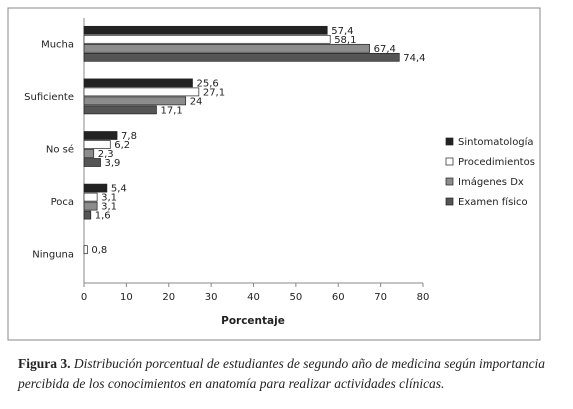 This screenshot has height=409, width=573. Describe the element at coordinates (62, 202) in the screenshot. I see `y-tick-label: Poca` at that location.